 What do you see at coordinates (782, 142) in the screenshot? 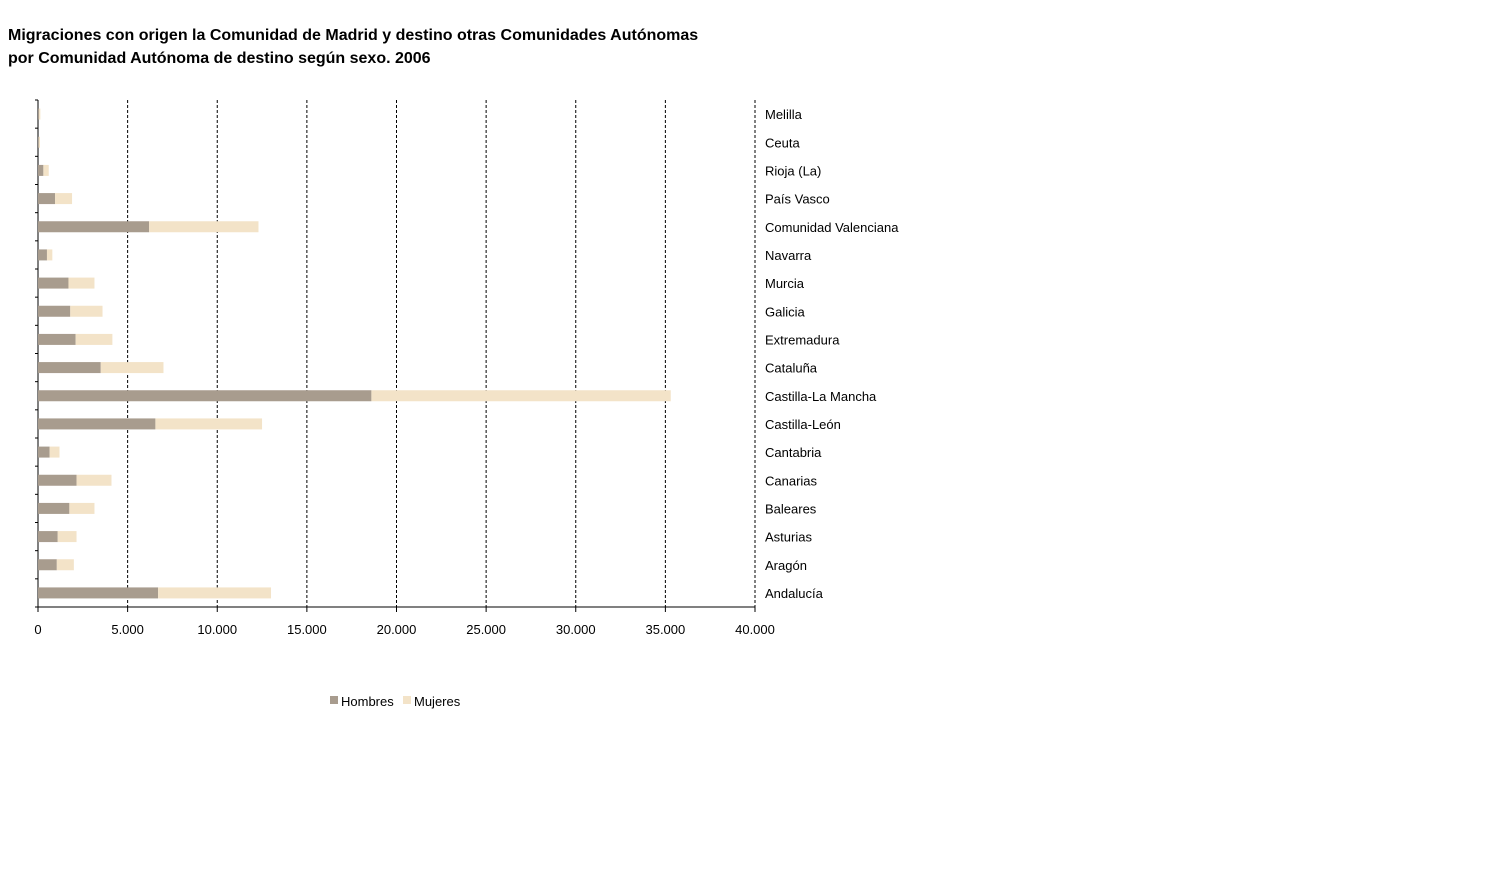
I see `category-label: Ceuta` at bounding box center [782, 142].